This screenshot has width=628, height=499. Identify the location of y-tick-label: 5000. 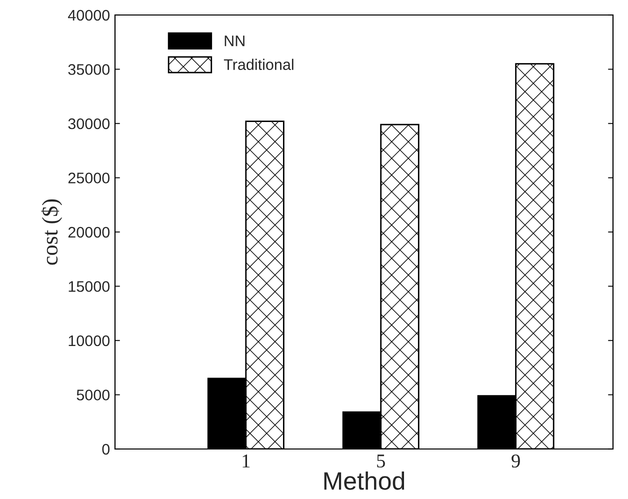
(93, 395).